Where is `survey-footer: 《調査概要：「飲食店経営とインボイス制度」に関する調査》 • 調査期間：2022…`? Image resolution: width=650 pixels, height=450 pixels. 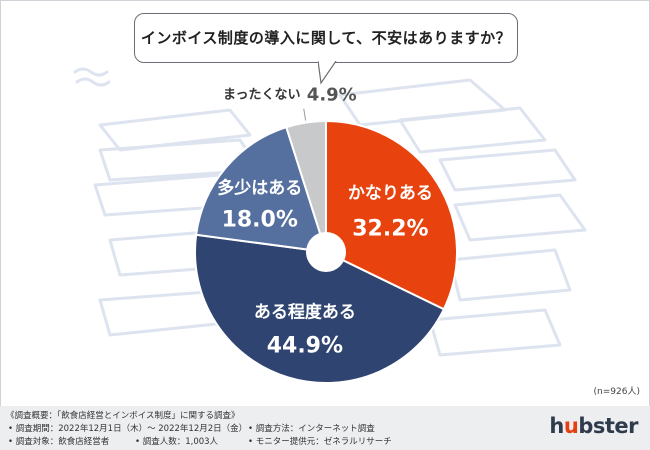
survey-footer: 《調査概要：「飲食店経営とインボイス制度」に関する調査》 • 調査期間：2022… is located at coordinates (325, 428).